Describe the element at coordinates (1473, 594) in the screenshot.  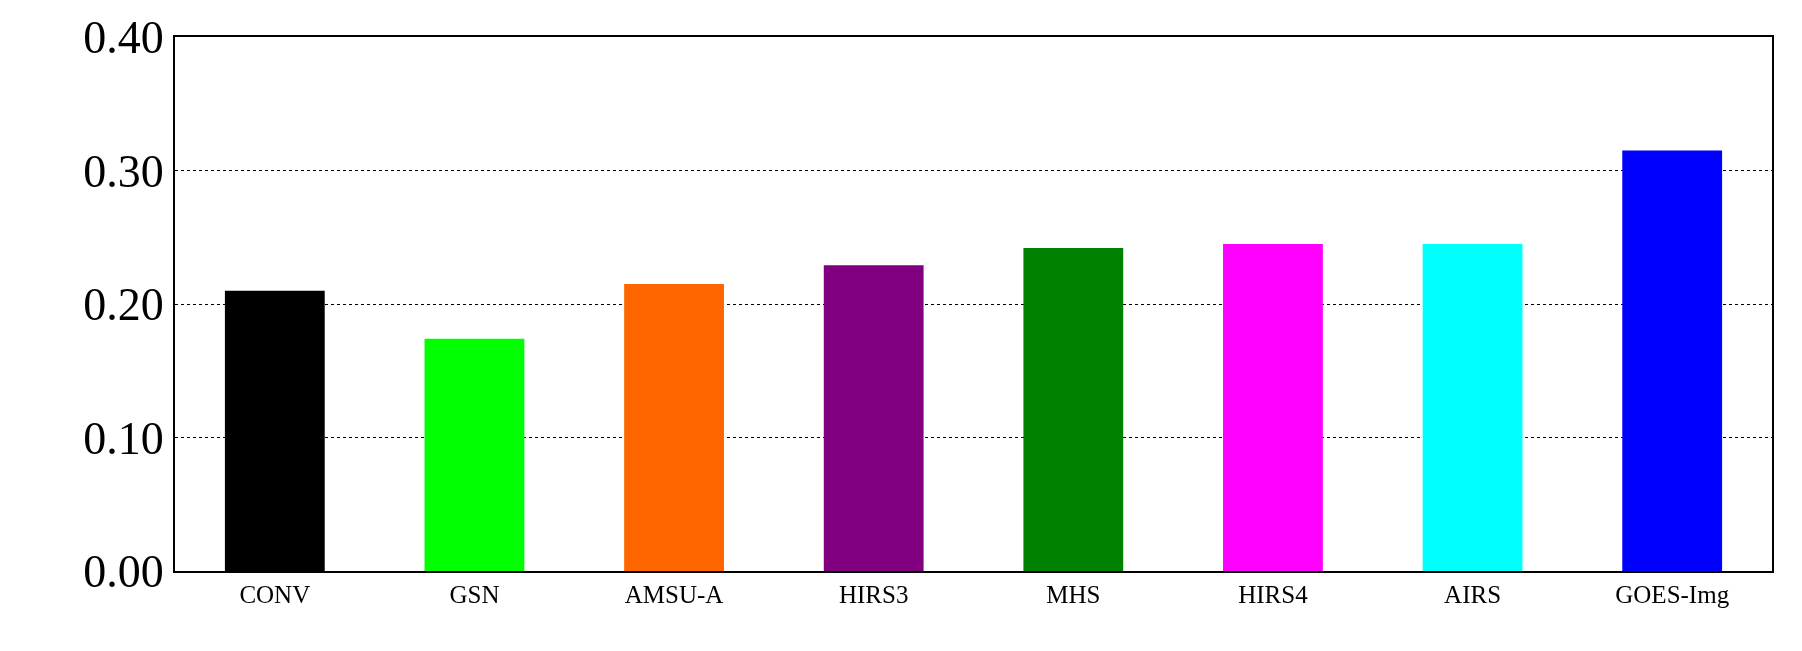
I see `x-tick-label: AIRS` at that location.